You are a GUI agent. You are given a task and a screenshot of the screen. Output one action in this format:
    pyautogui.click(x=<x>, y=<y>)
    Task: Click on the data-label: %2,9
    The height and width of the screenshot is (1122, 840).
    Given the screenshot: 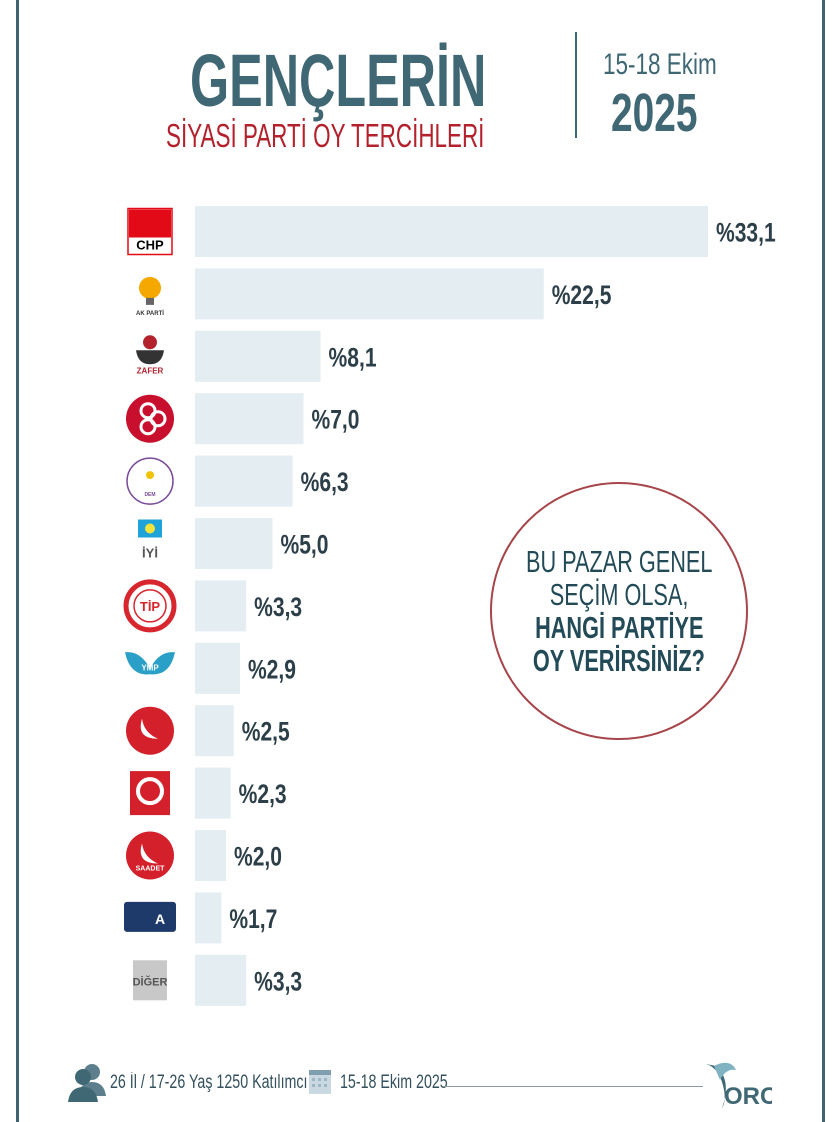 What is the action you would take?
    pyautogui.click(x=272, y=670)
    